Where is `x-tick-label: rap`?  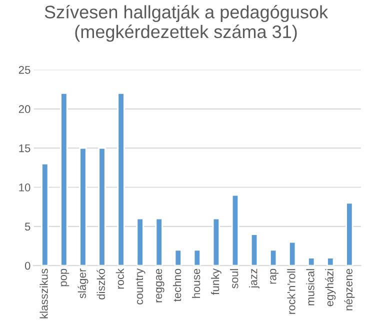 x-tick-label: rap is located at coordinates (274, 276).